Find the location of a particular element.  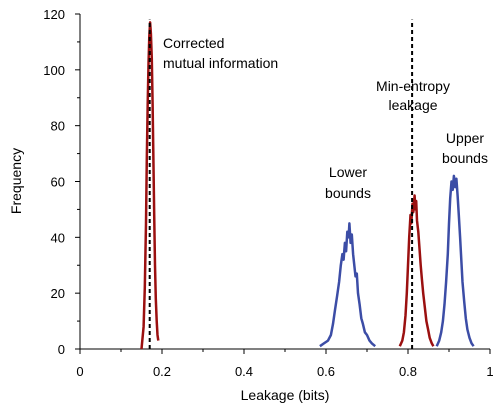

annotation-line: Upper is located at coordinates (465, 138).